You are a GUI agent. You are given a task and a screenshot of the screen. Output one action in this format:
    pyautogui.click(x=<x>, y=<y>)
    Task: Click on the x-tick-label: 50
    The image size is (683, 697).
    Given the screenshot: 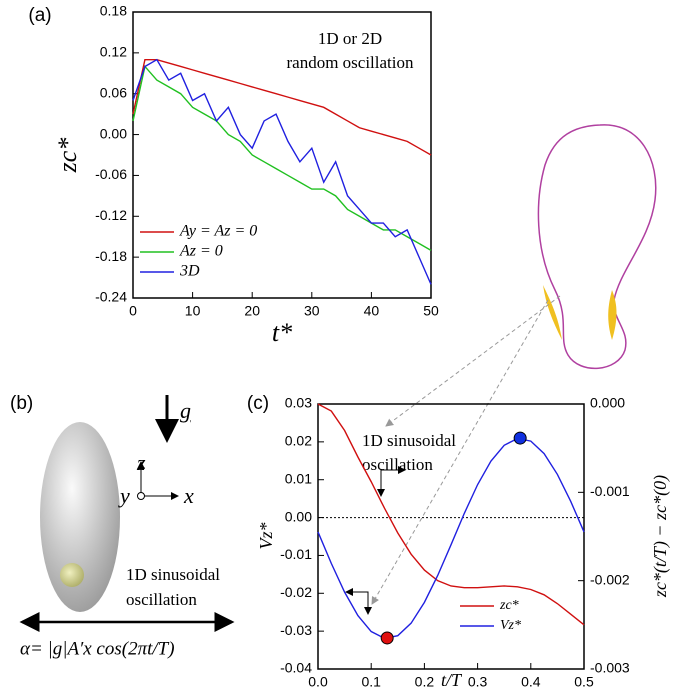 What is the action you would take?
    pyautogui.click(x=431, y=311)
    